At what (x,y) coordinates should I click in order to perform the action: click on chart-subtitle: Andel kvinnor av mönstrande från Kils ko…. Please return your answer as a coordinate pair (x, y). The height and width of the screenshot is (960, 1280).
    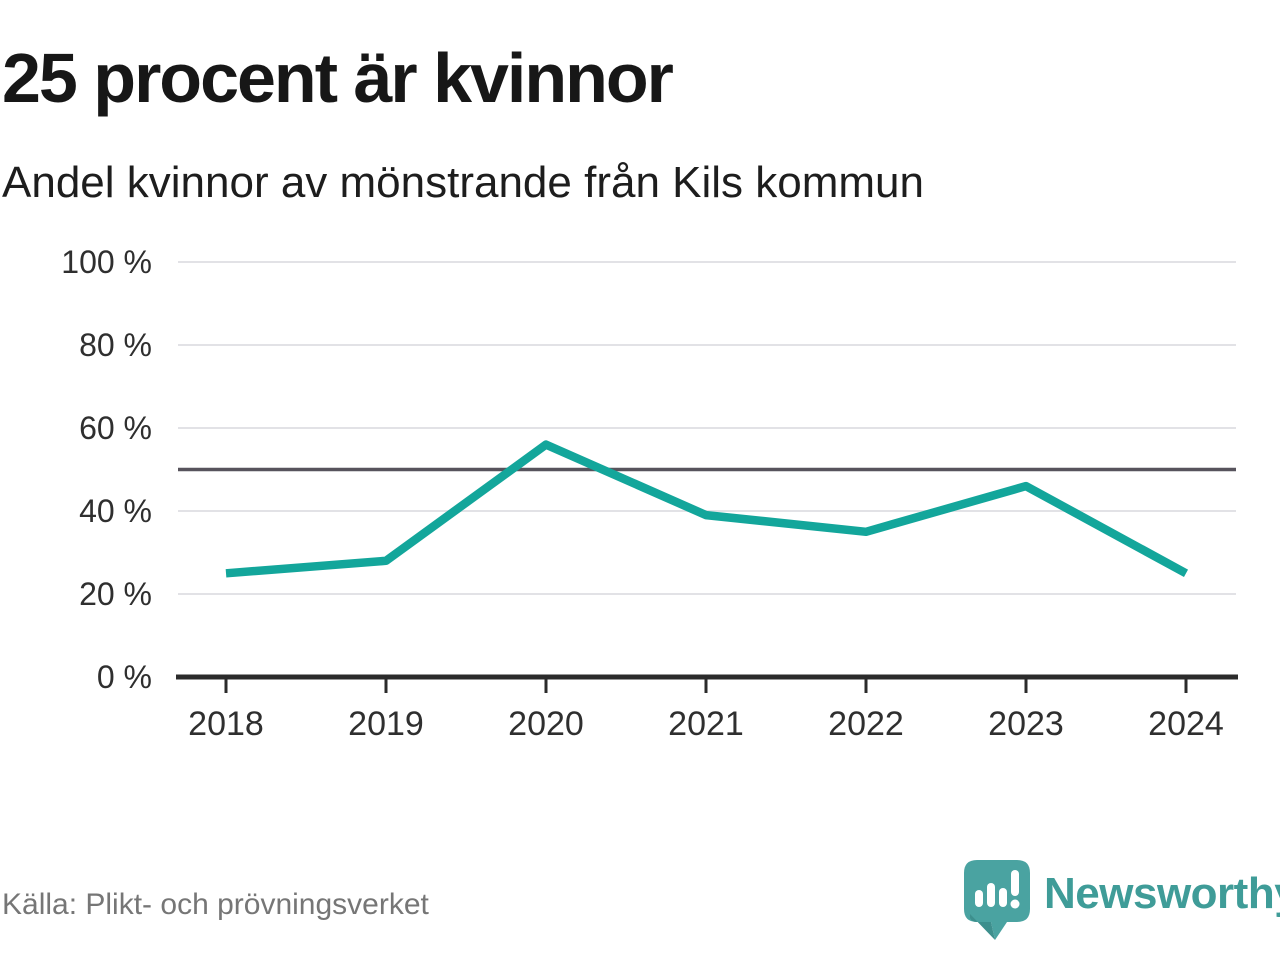
    Looking at the image, I should click on (463, 182).